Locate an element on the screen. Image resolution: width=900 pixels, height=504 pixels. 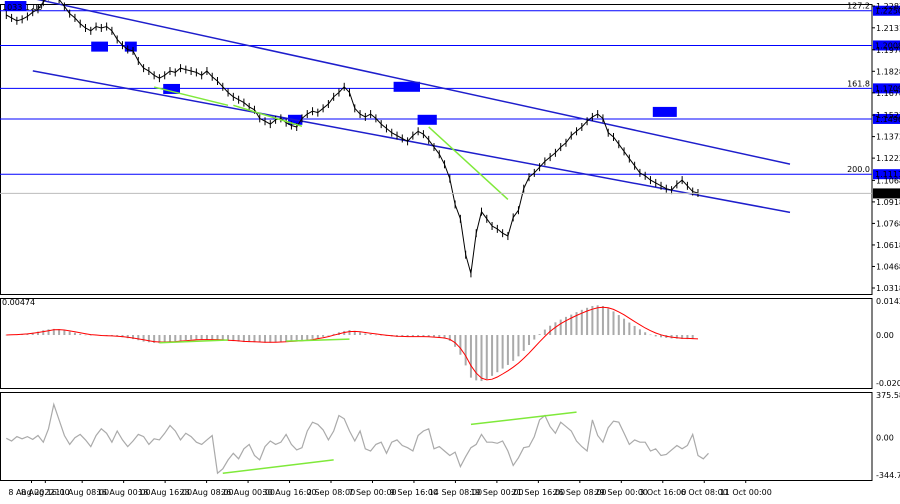
symbol-readout: 1033 1.09 is located at coordinates (22, 7).